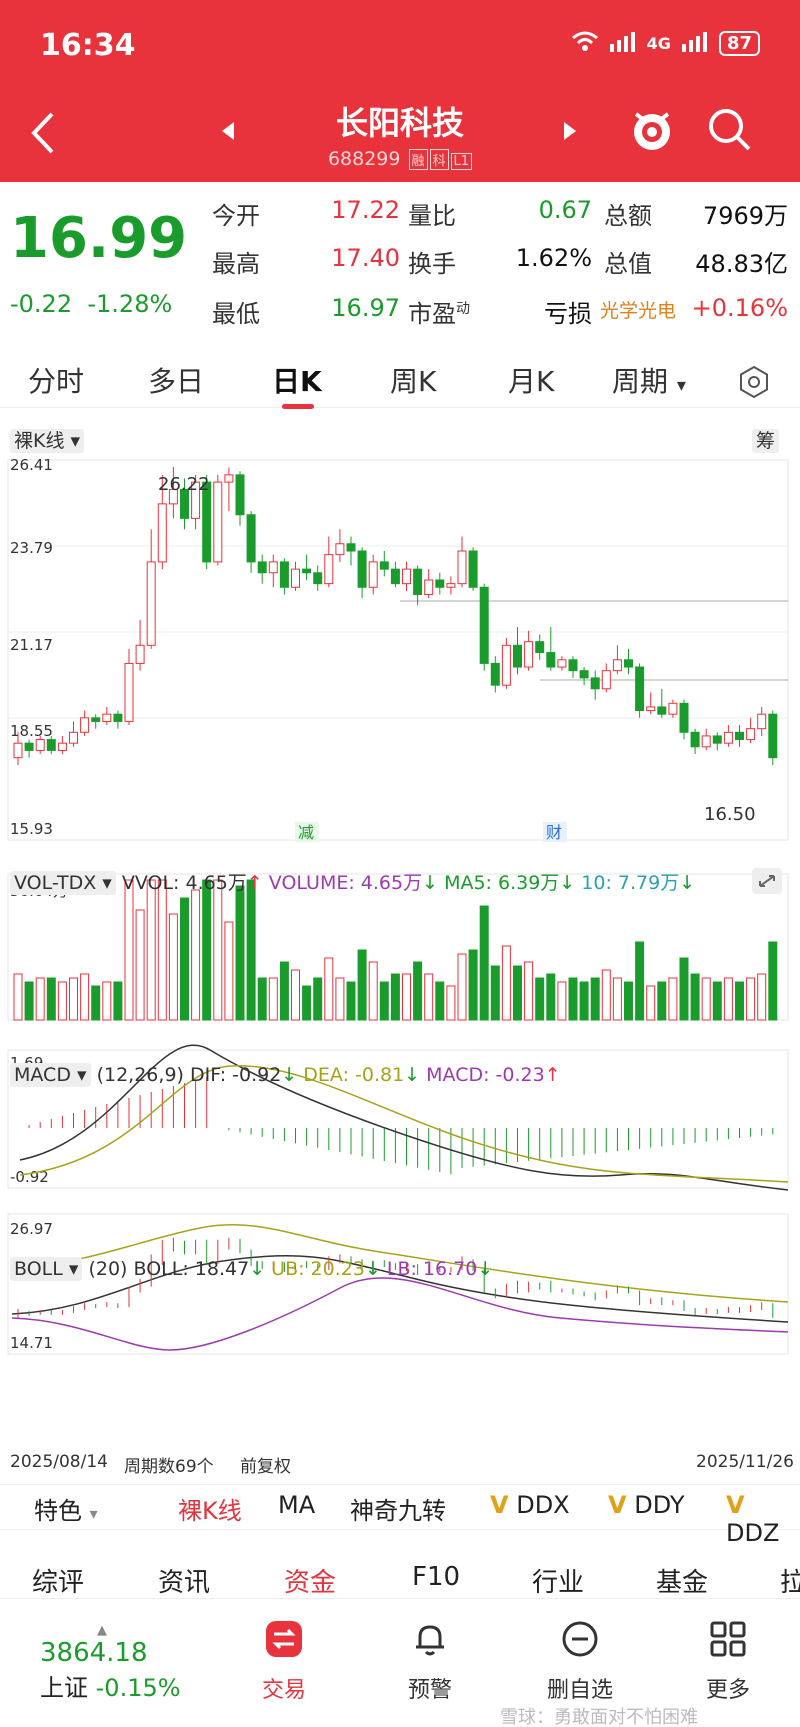 This screenshot has height=1727, width=800. What do you see at coordinates (745, 216) in the screenshot?
I see `amount-value: 7969万` at bounding box center [745, 216].